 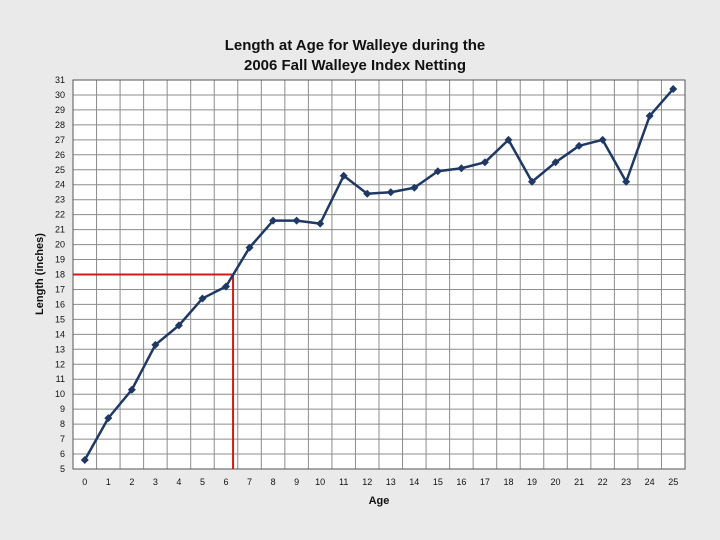 I want to click on chart-title-line-1: Length at Age for Walleye during the, so click(x=355, y=45).